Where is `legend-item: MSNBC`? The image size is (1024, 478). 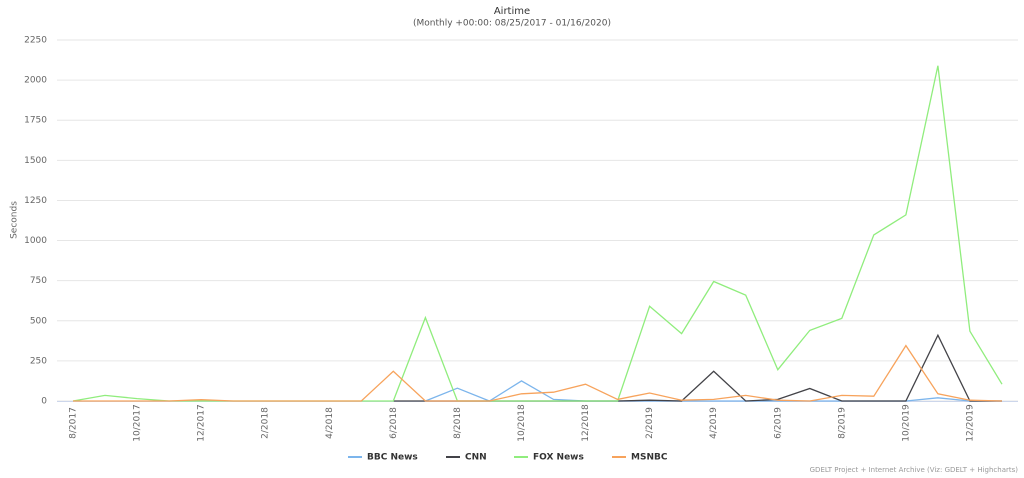 legend-item: MSNBC is located at coordinates (640, 458).